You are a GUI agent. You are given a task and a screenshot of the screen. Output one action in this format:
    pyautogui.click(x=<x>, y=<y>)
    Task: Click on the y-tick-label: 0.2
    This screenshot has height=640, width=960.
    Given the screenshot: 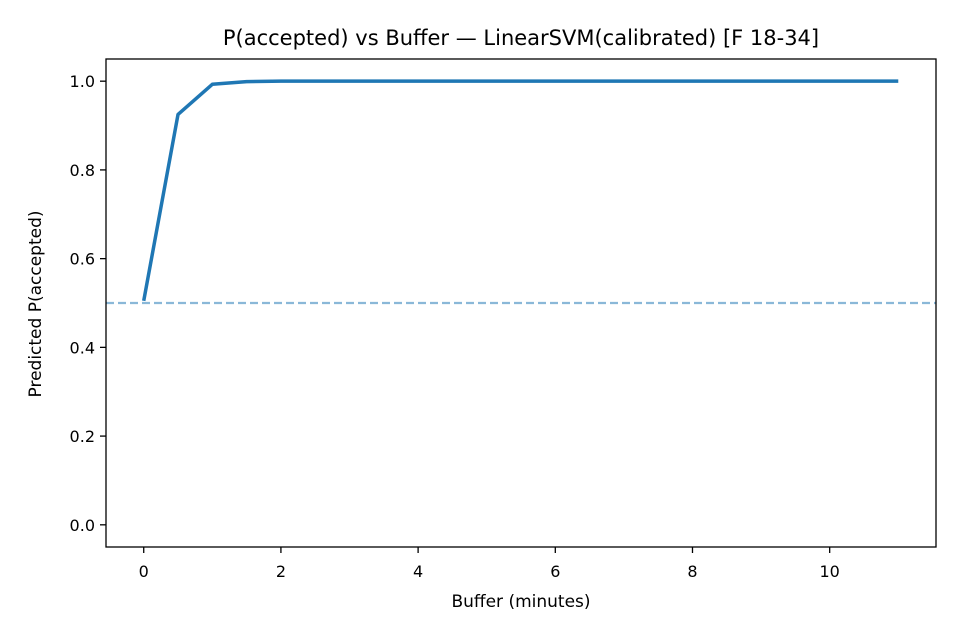 What is the action you would take?
    pyautogui.click(x=82, y=436)
    